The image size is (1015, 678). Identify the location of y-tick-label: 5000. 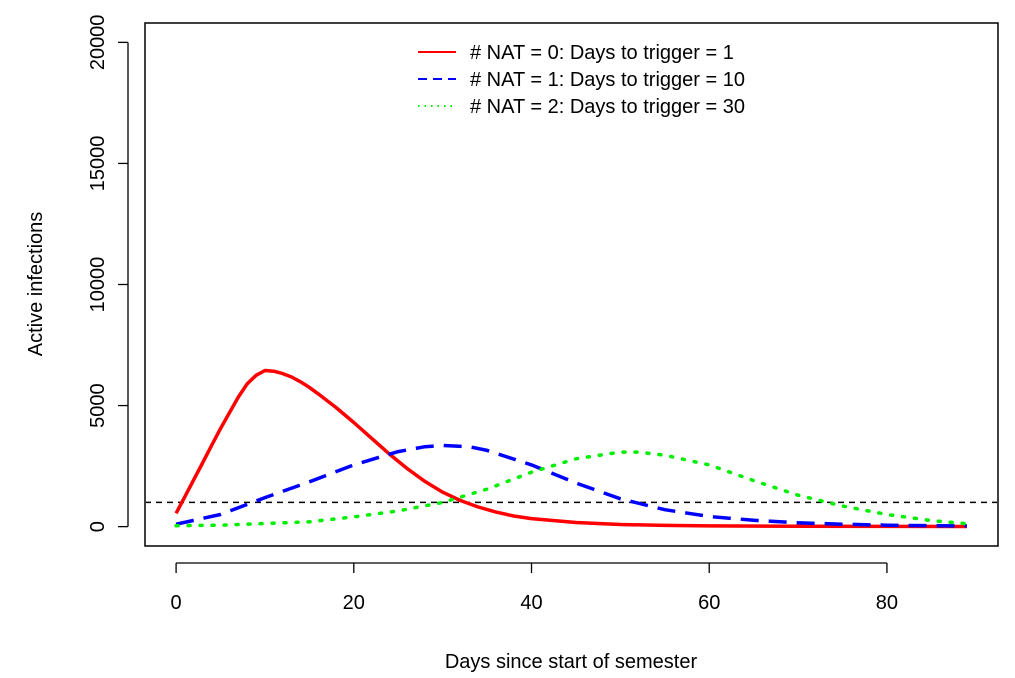
(98, 405).